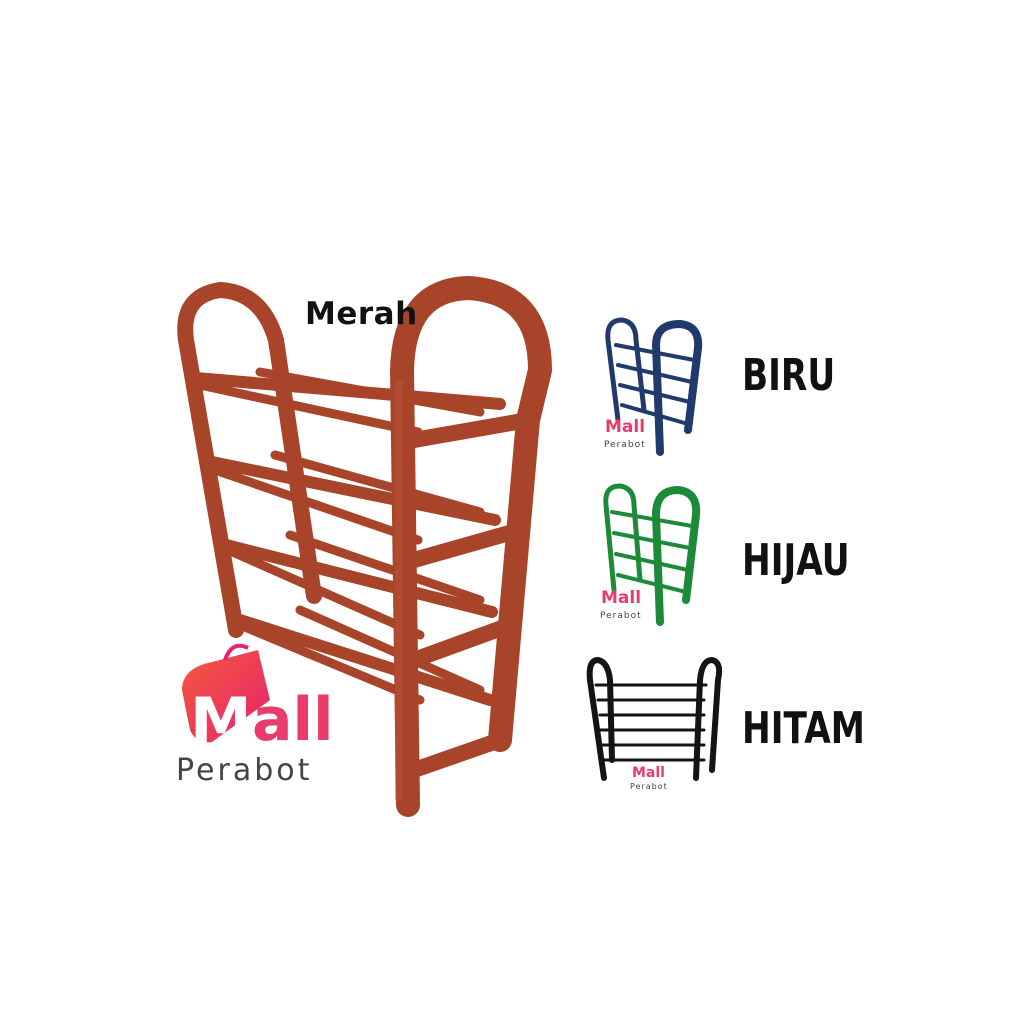 This screenshot has width=1024, height=1024. Describe the element at coordinates (221, 720) in the screenshot. I see `svg-text: M` at that location.